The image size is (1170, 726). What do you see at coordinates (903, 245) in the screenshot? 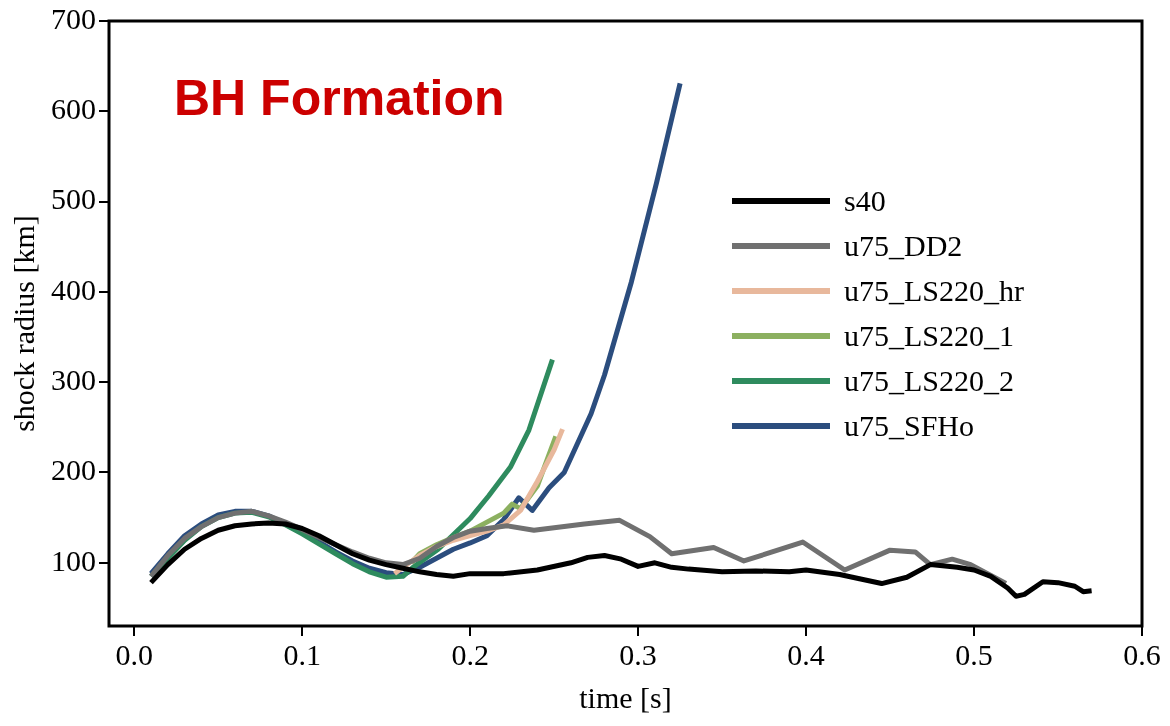
I see `legend-label: u75_DD2` at bounding box center [903, 245].